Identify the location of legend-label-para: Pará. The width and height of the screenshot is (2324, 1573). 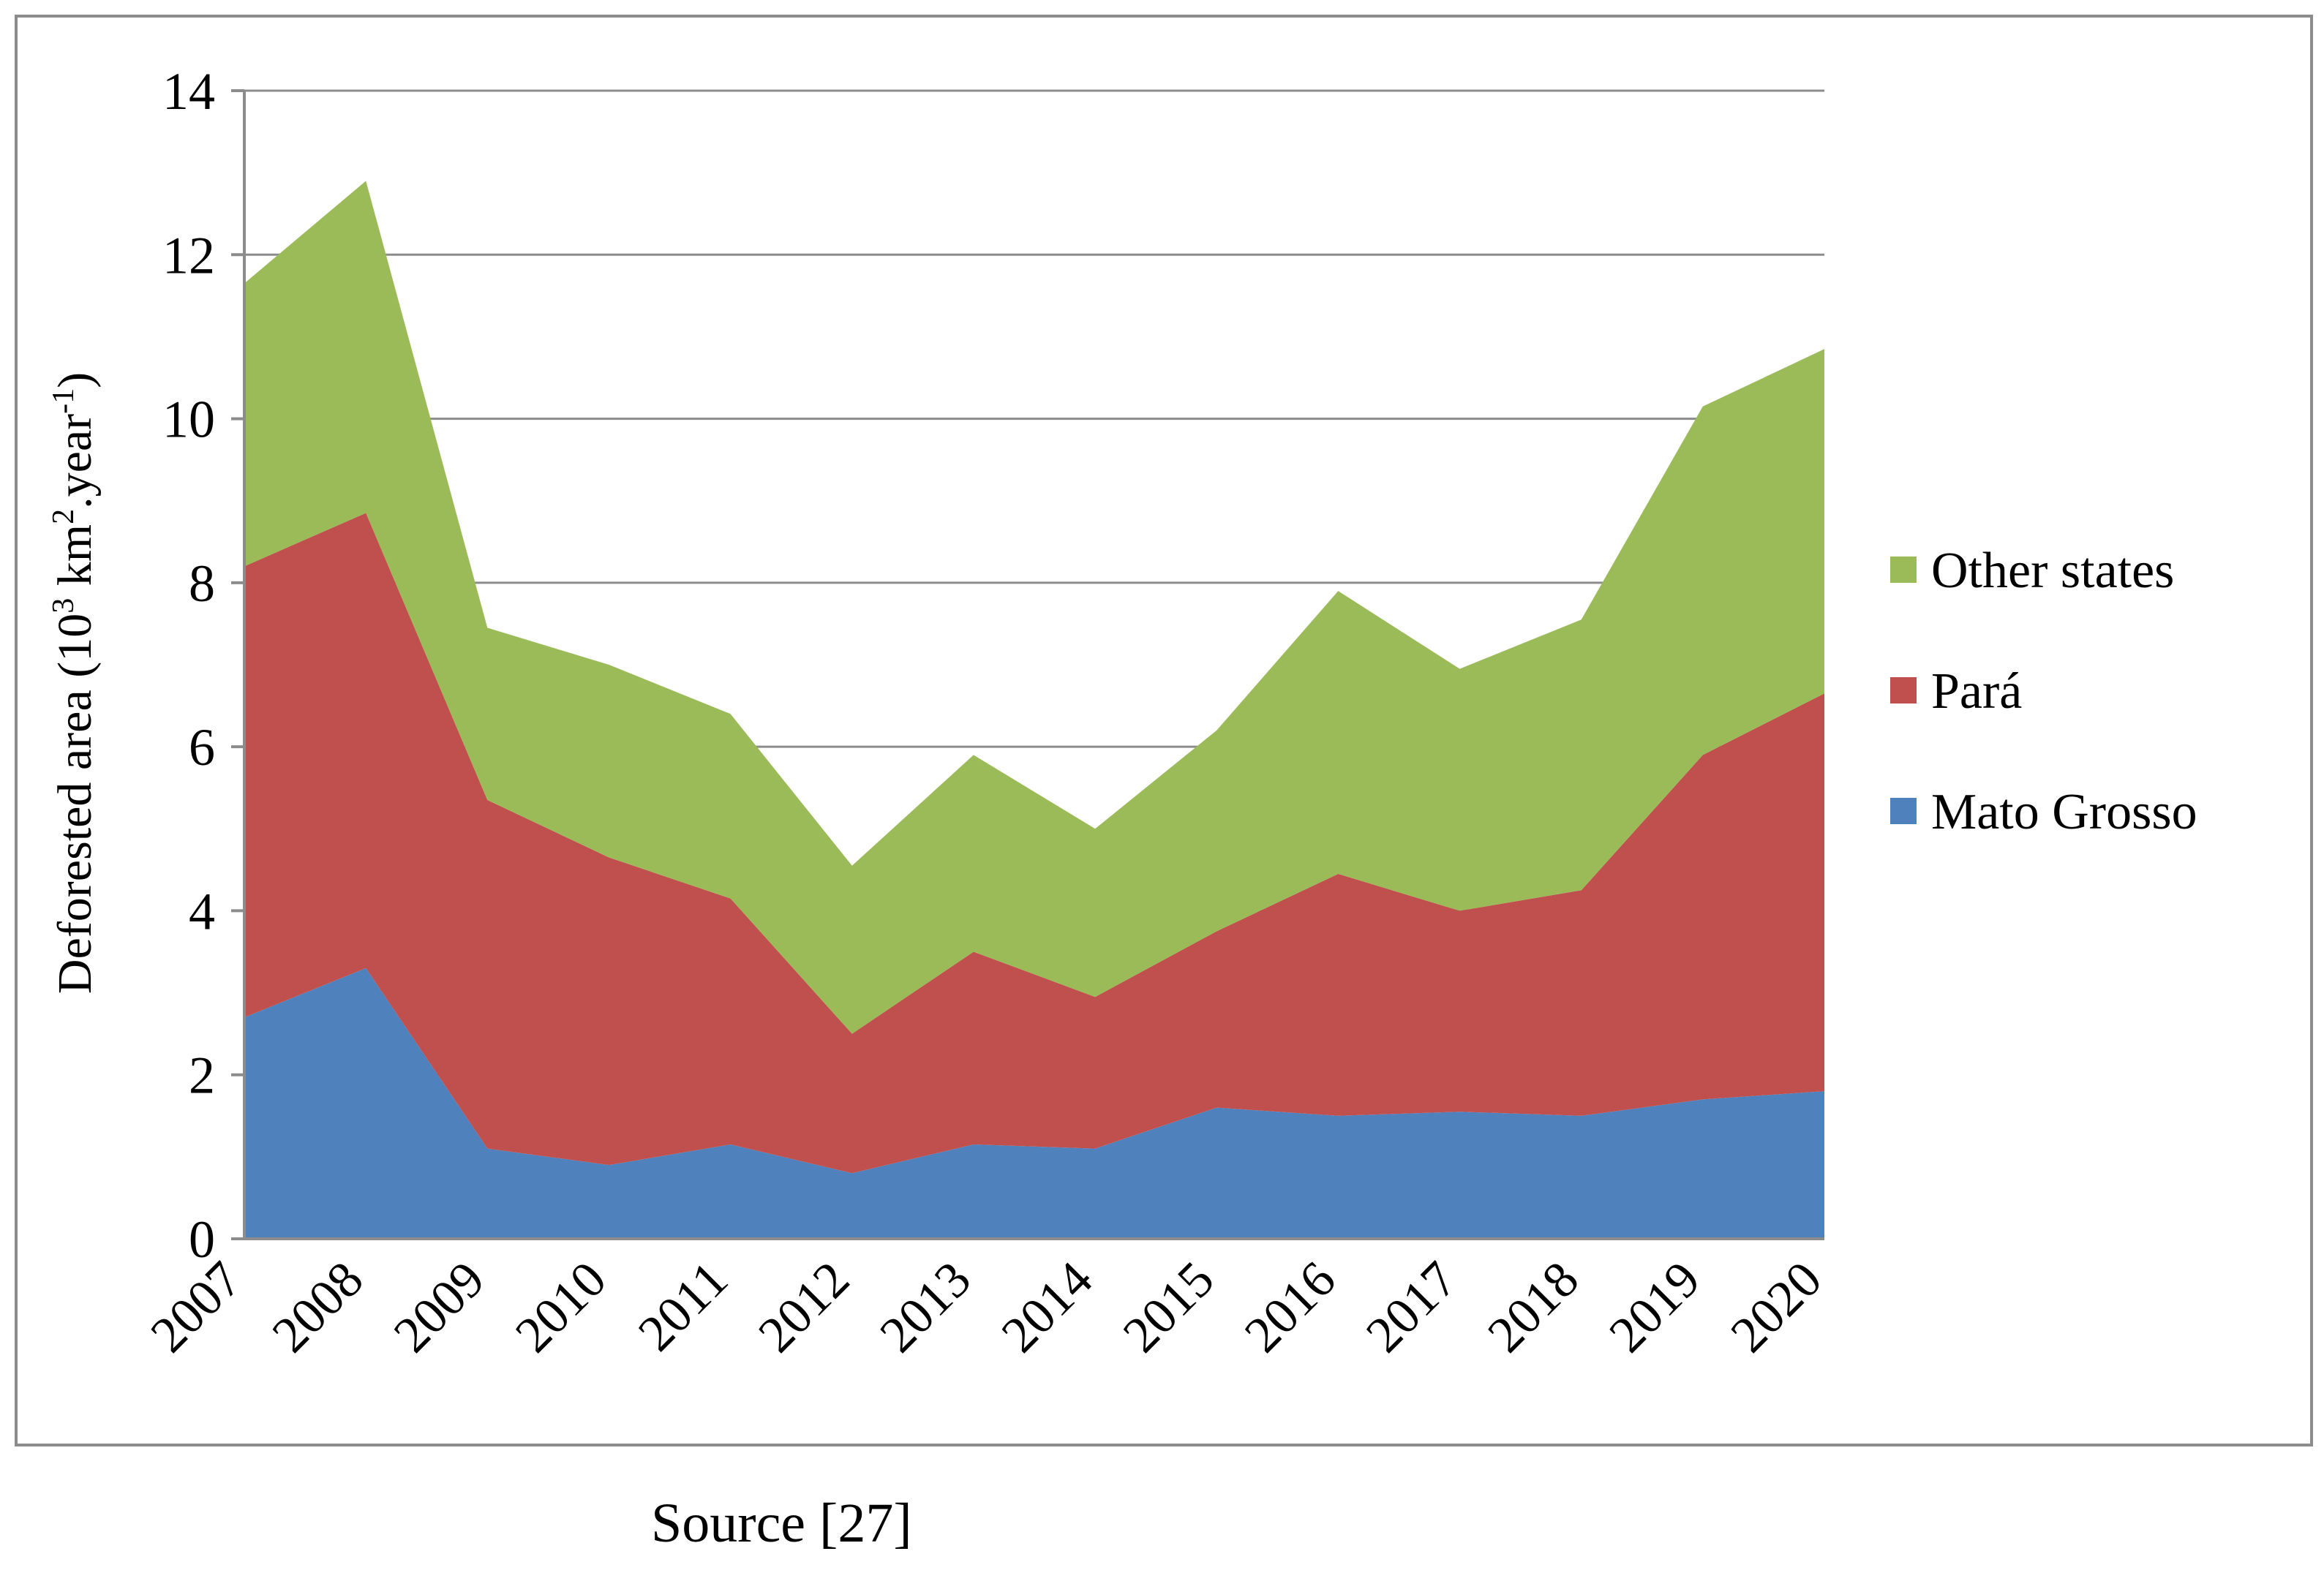
(1976, 691).